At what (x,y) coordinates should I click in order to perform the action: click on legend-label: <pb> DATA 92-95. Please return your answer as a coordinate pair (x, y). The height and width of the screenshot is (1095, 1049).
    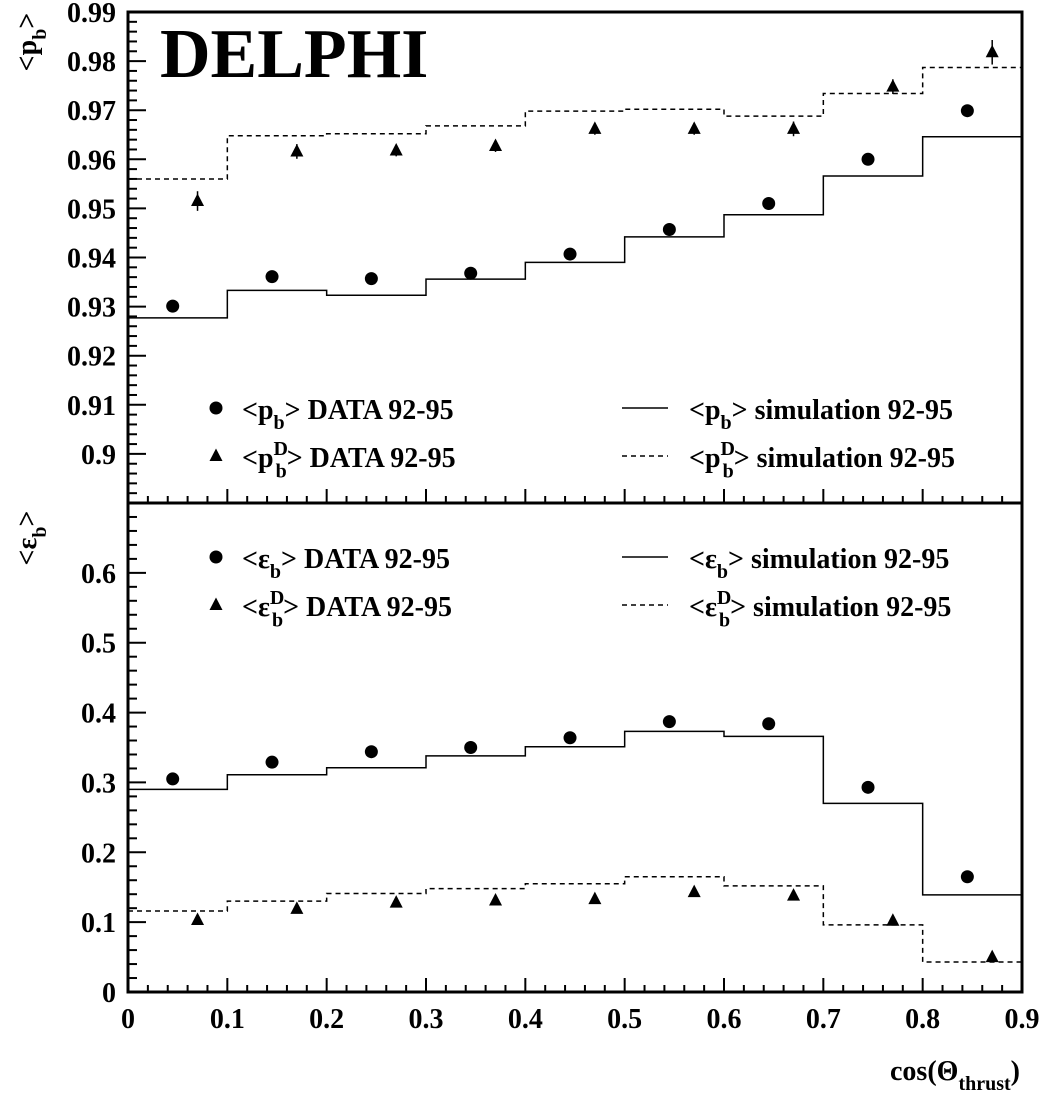
    Looking at the image, I should click on (348, 414).